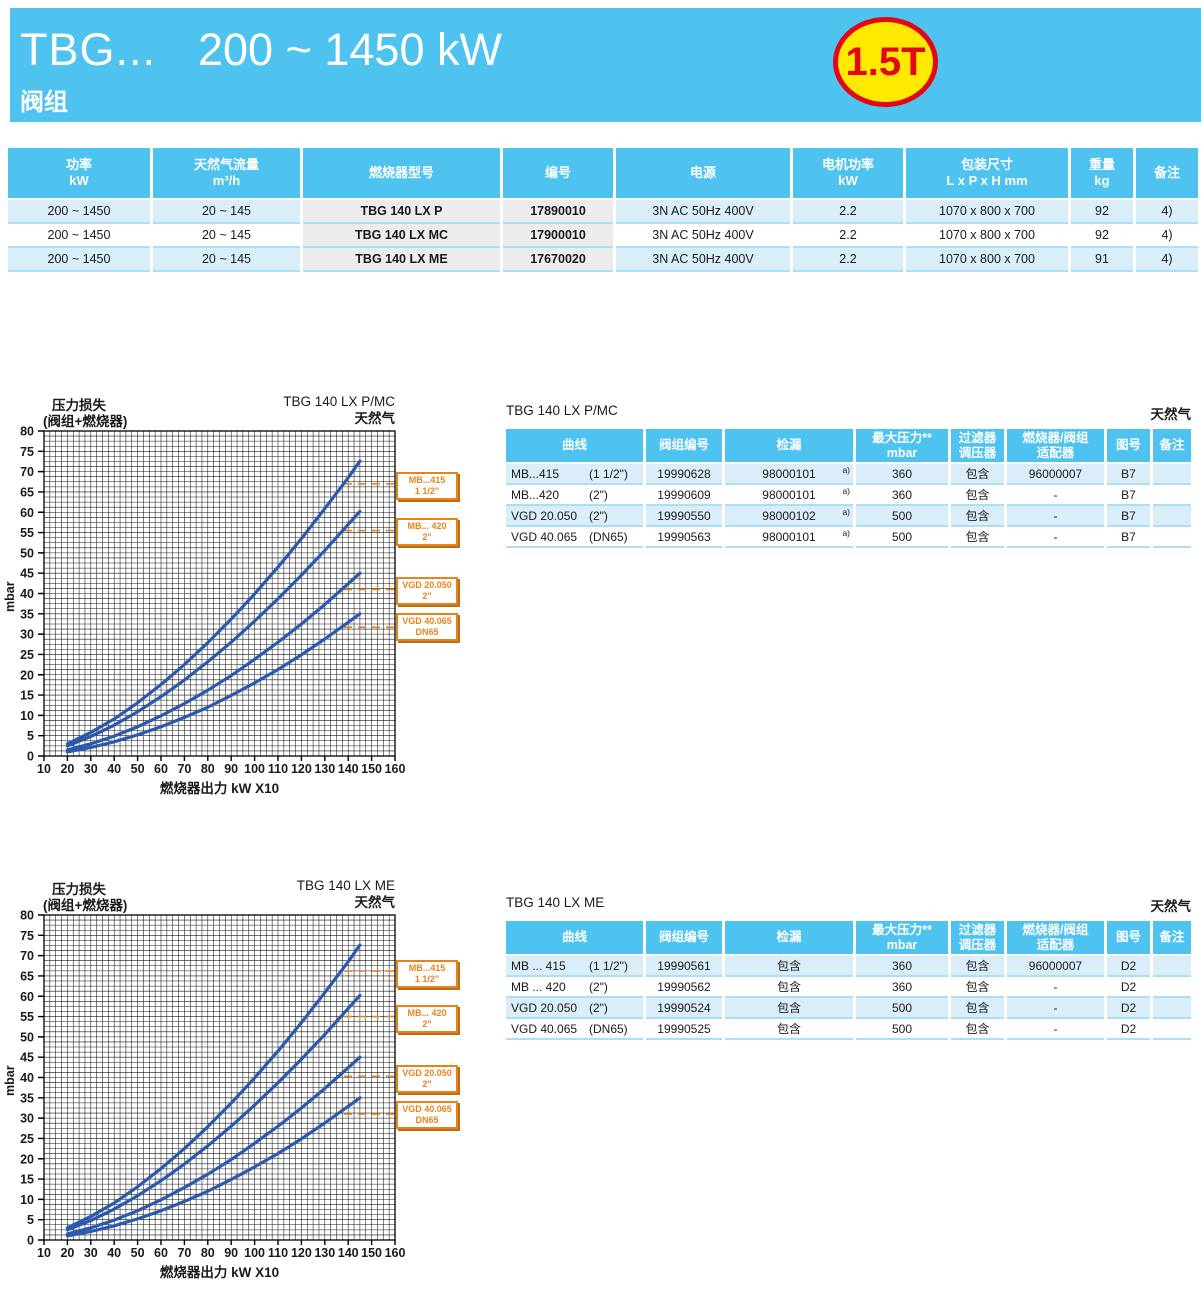 The image size is (1201, 1291). Describe the element at coordinates (684, 514) in the screenshot. I see `subtable-cell: 19990550` at that location.